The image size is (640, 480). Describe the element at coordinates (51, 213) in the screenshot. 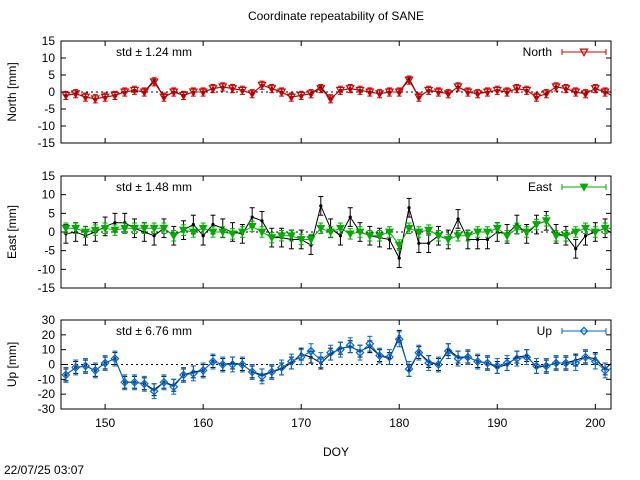

I see `y-tick-label: 5` at that location.